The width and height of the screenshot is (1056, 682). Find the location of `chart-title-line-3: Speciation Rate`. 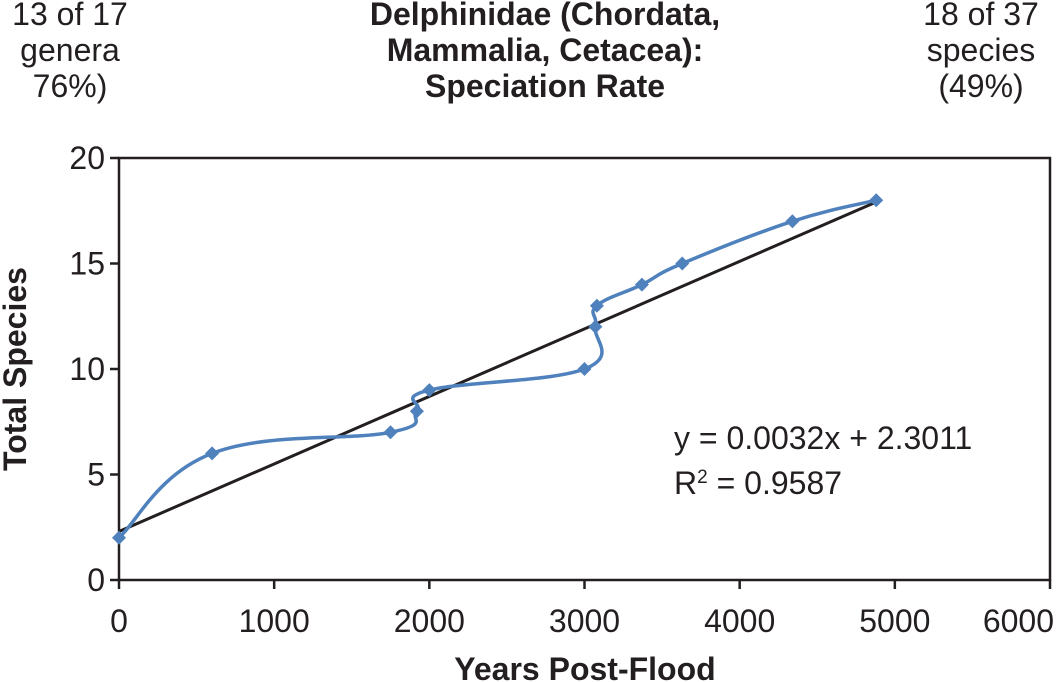

chart-title-line-3: Speciation Rate is located at coordinates (545, 86).